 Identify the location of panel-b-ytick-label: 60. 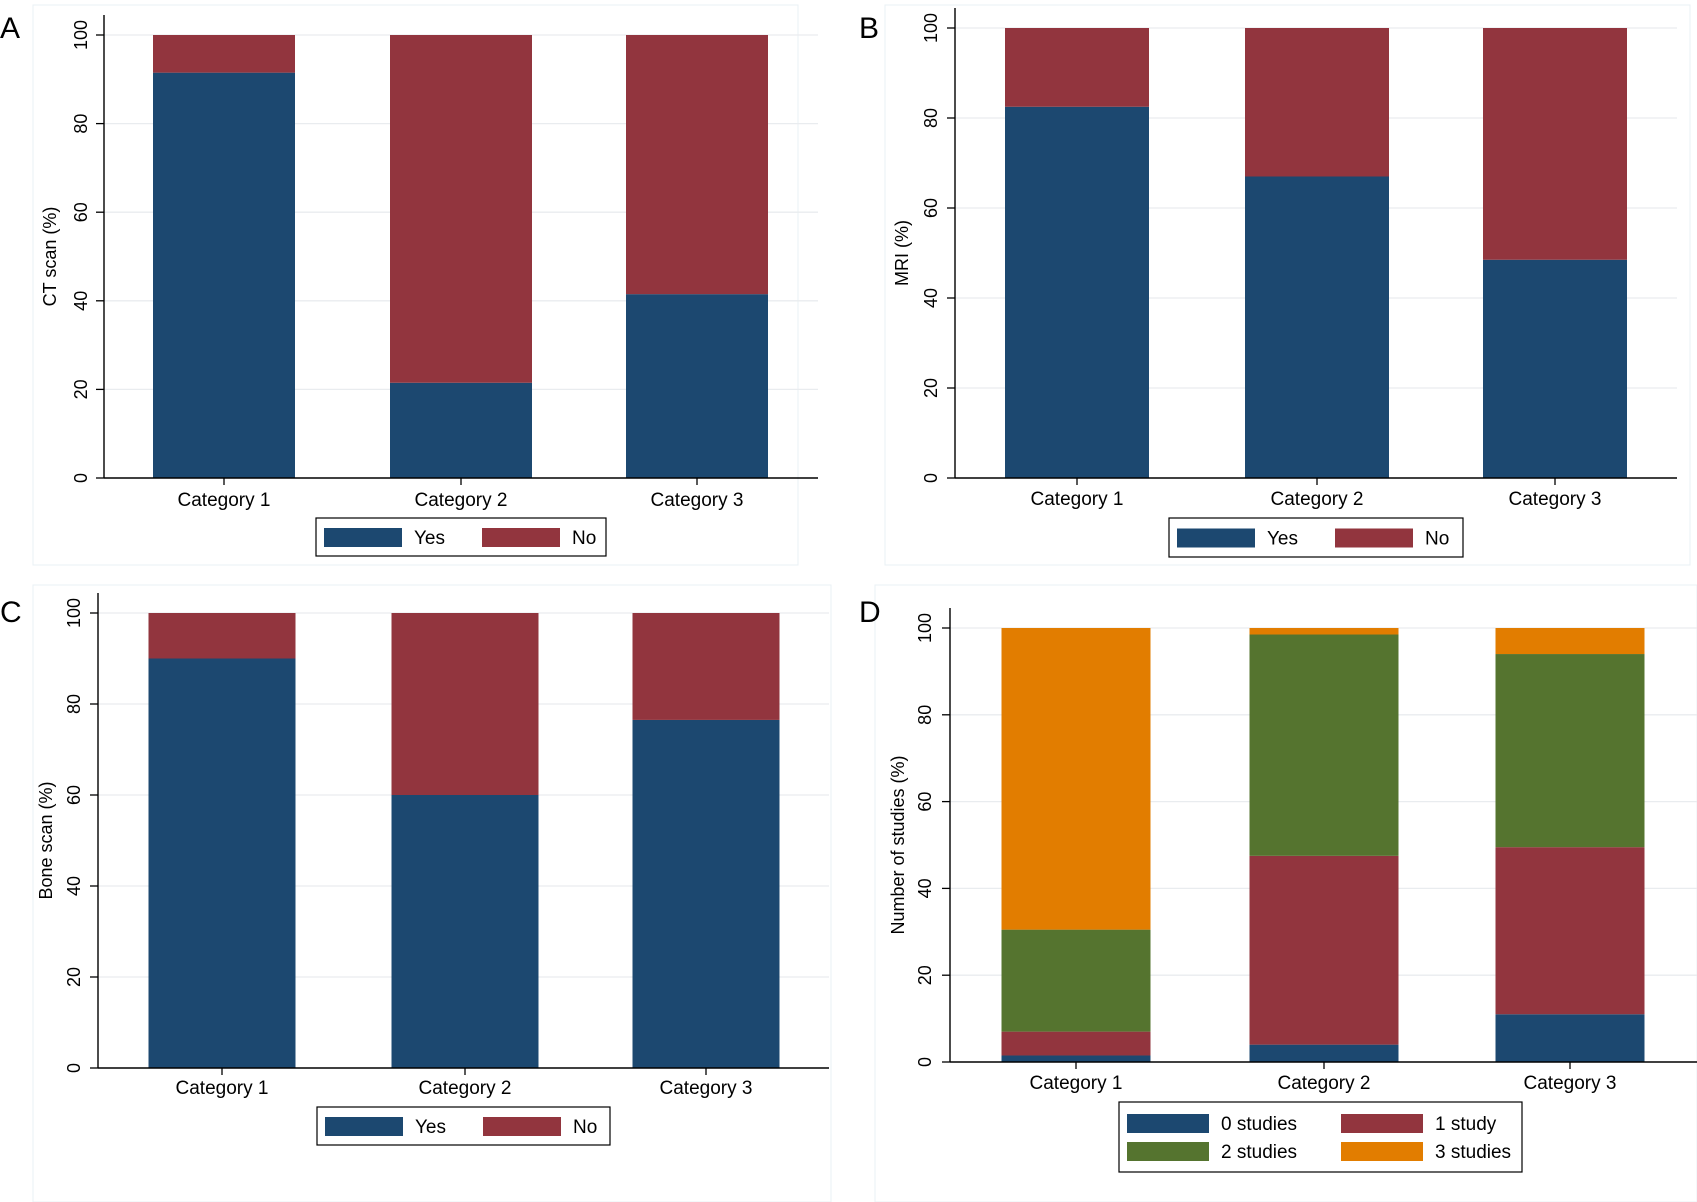
(931, 208).